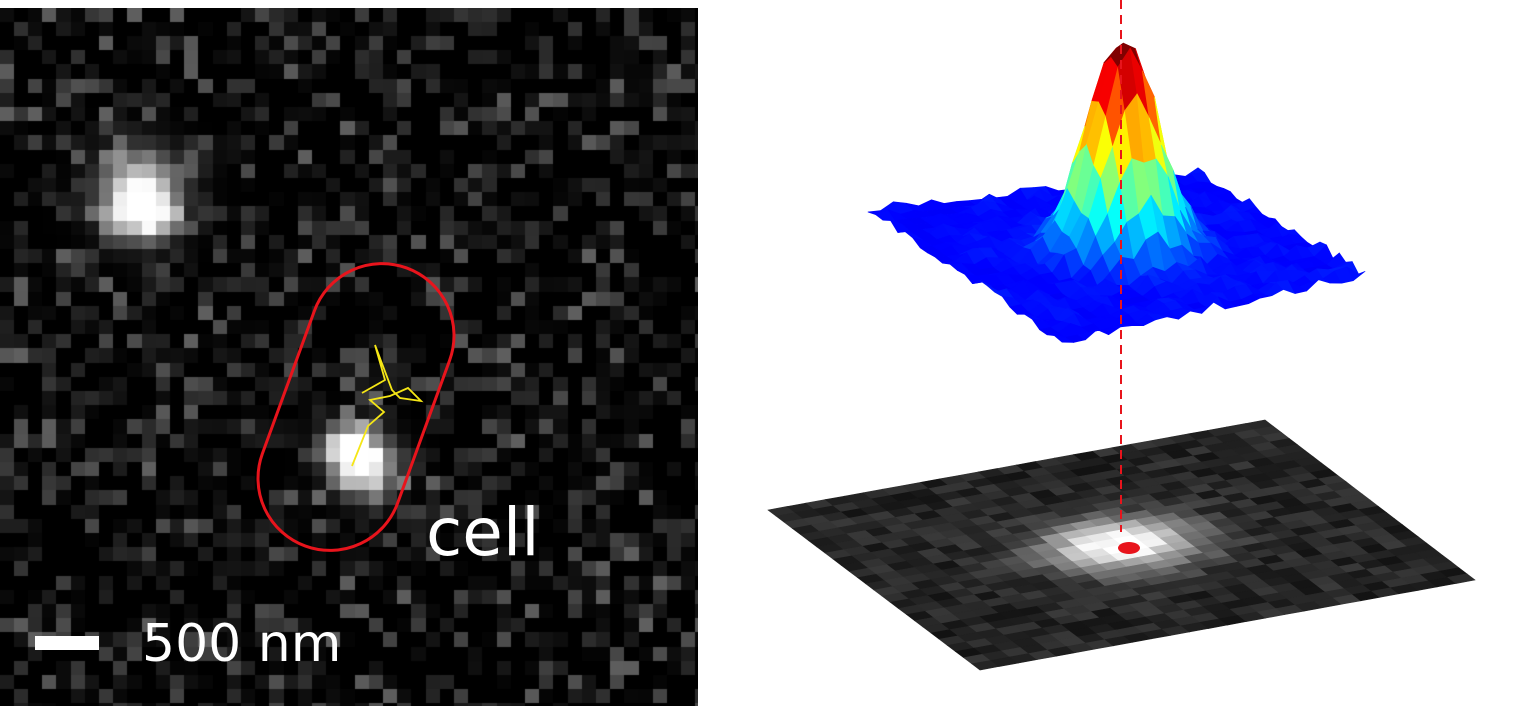 This screenshot has width=1516, height=720. What do you see at coordinates (67, 643) in the screenshot?
I see `scale-bar` at bounding box center [67, 643].